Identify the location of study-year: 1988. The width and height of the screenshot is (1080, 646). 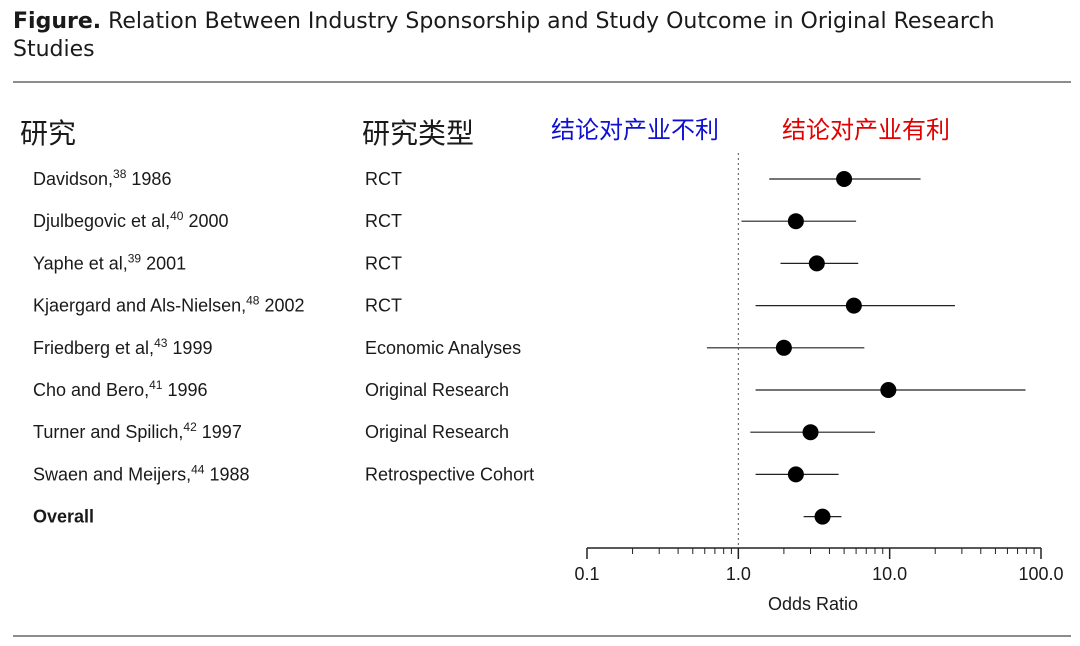
(226, 474).